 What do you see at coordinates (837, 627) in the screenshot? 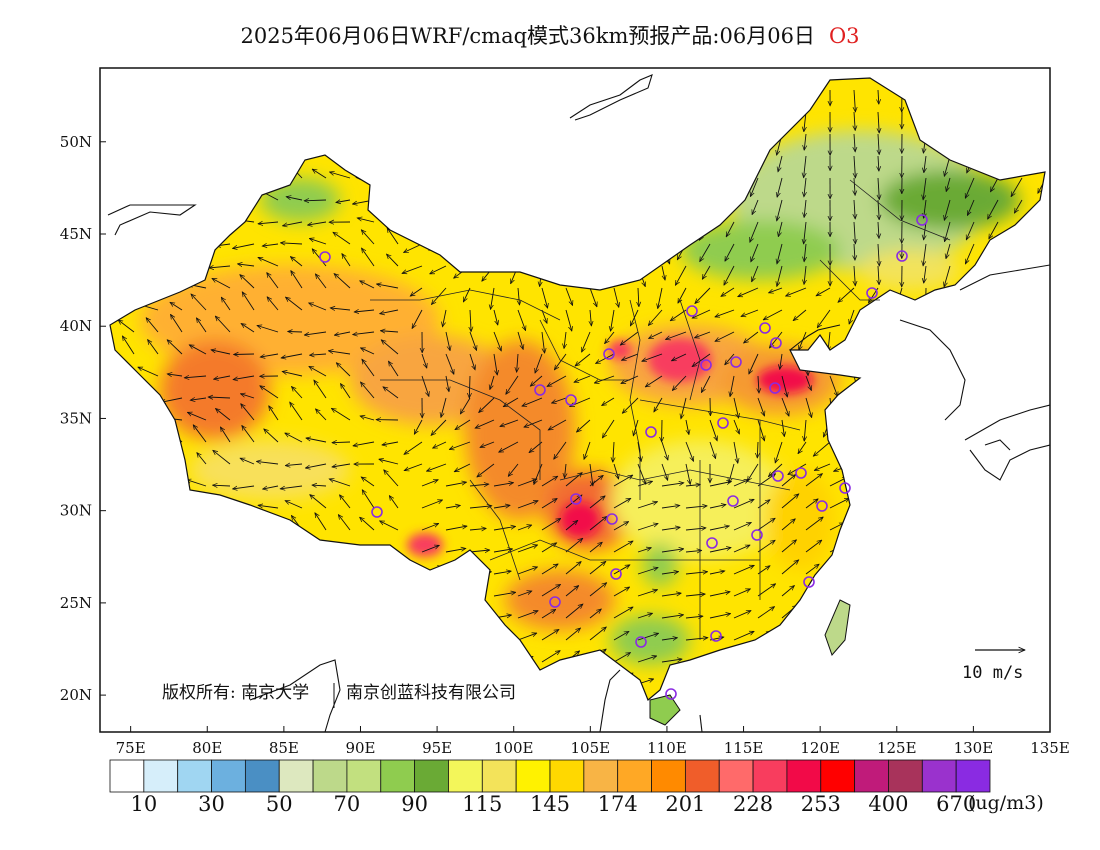
I see `taiwan-island` at bounding box center [837, 627].